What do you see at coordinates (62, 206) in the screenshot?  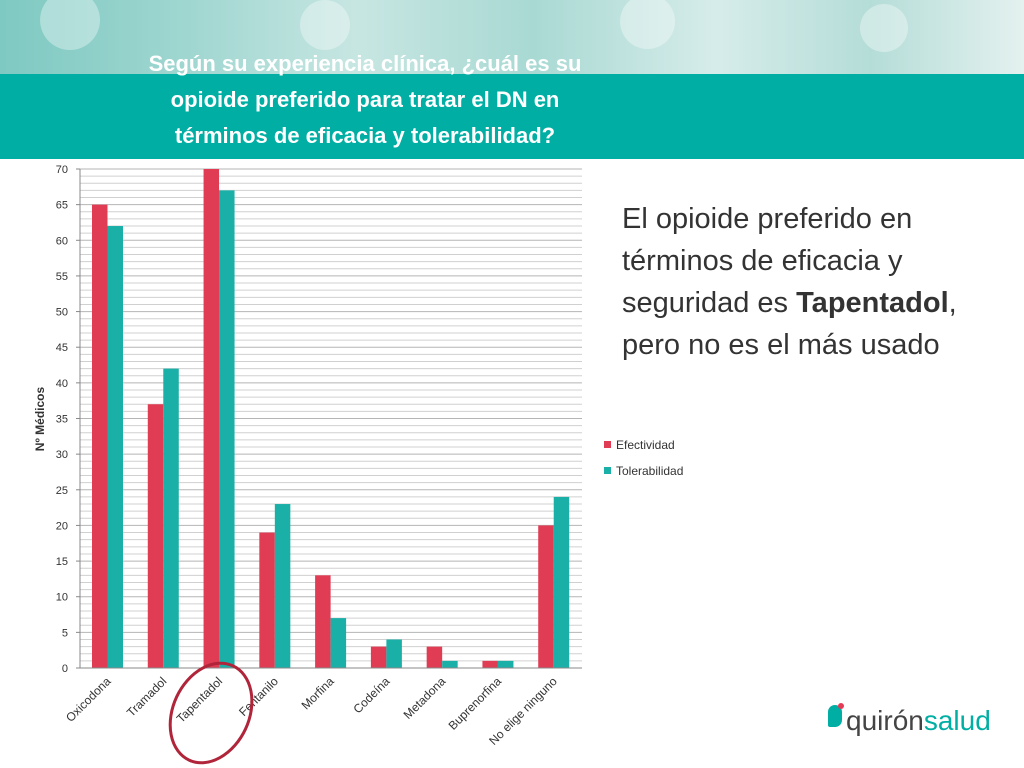 I see `y-tick-label: 65` at bounding box center [62, 206].